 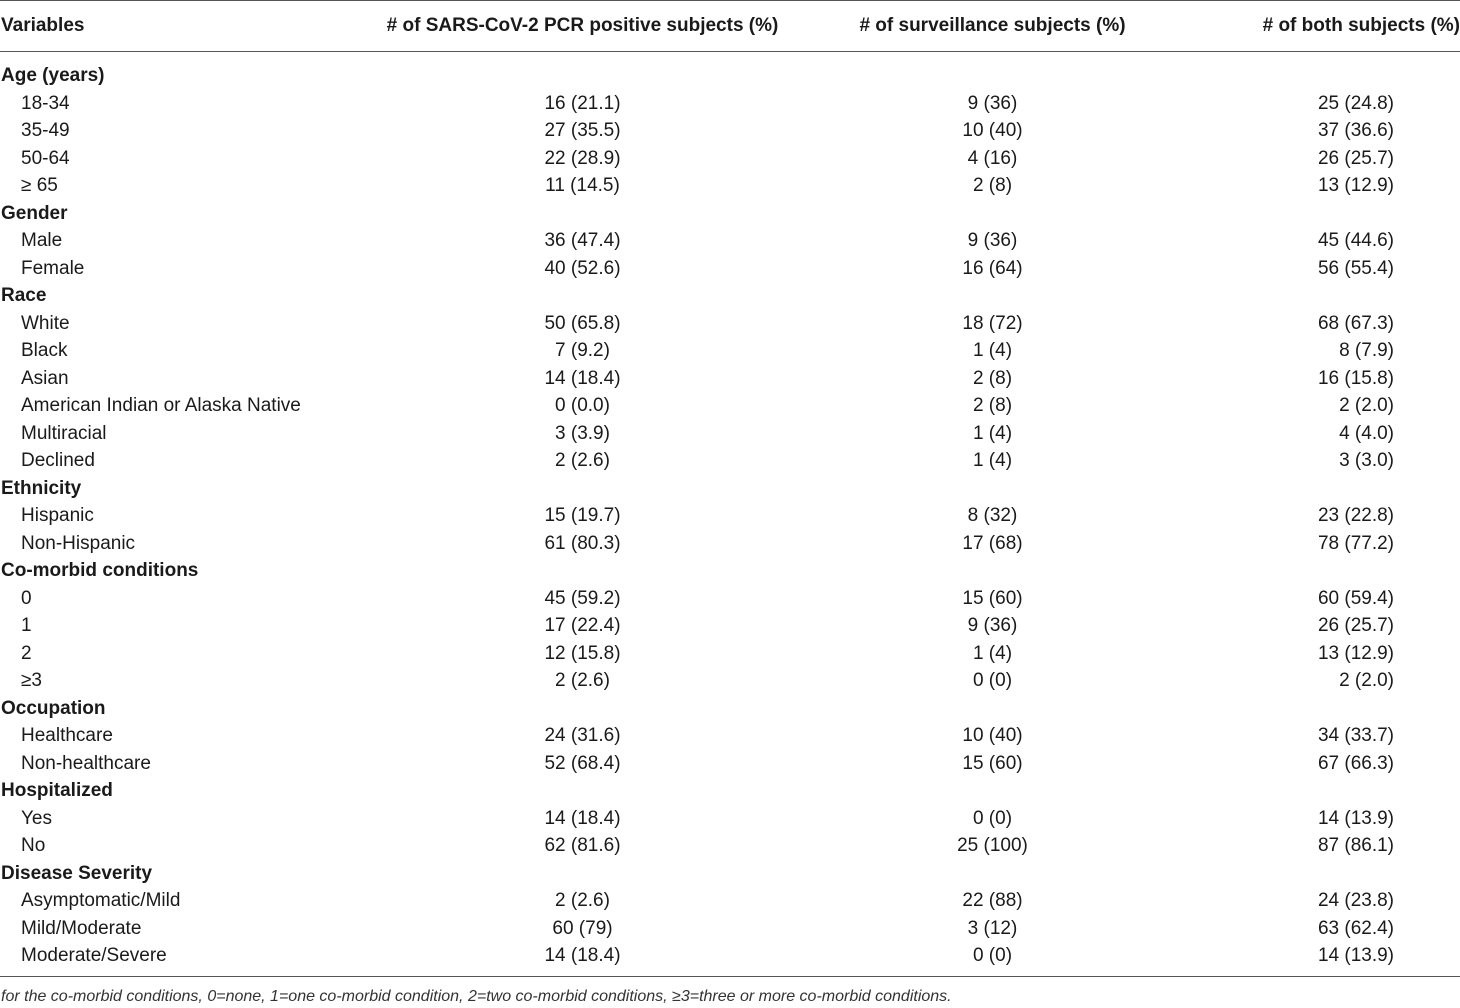 I want to click on row-label: Healthcare, so click(x=67, y=736).